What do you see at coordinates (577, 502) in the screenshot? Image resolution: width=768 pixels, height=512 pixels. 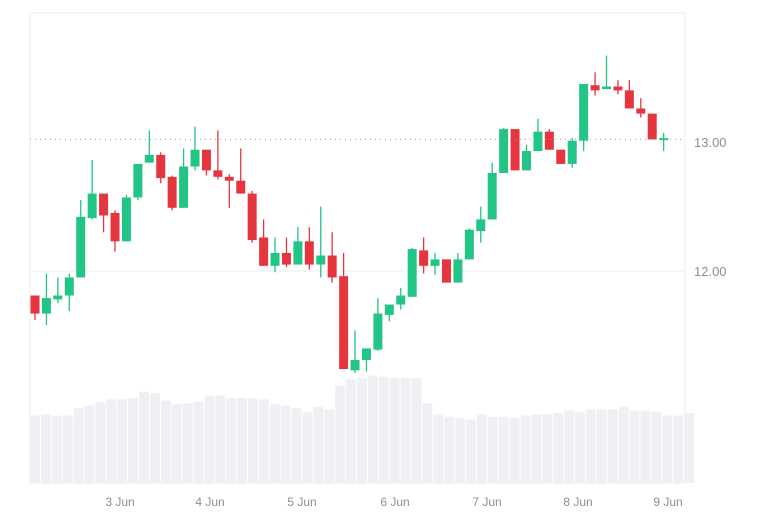 I see `x-tick-label: 8 Jun` at bounding box center [577, 502].